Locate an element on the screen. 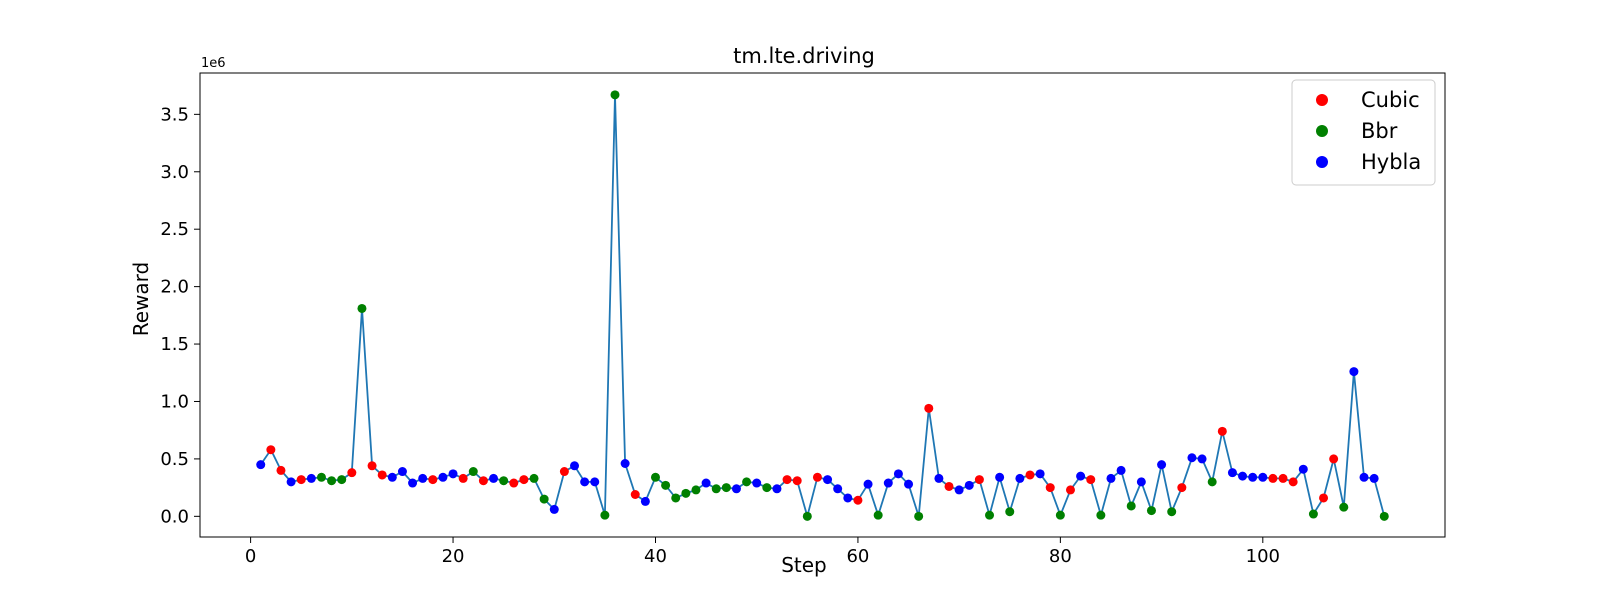 The image size is (1600, 600). y-axis-label: Reward is located at coordinates (141, 299).